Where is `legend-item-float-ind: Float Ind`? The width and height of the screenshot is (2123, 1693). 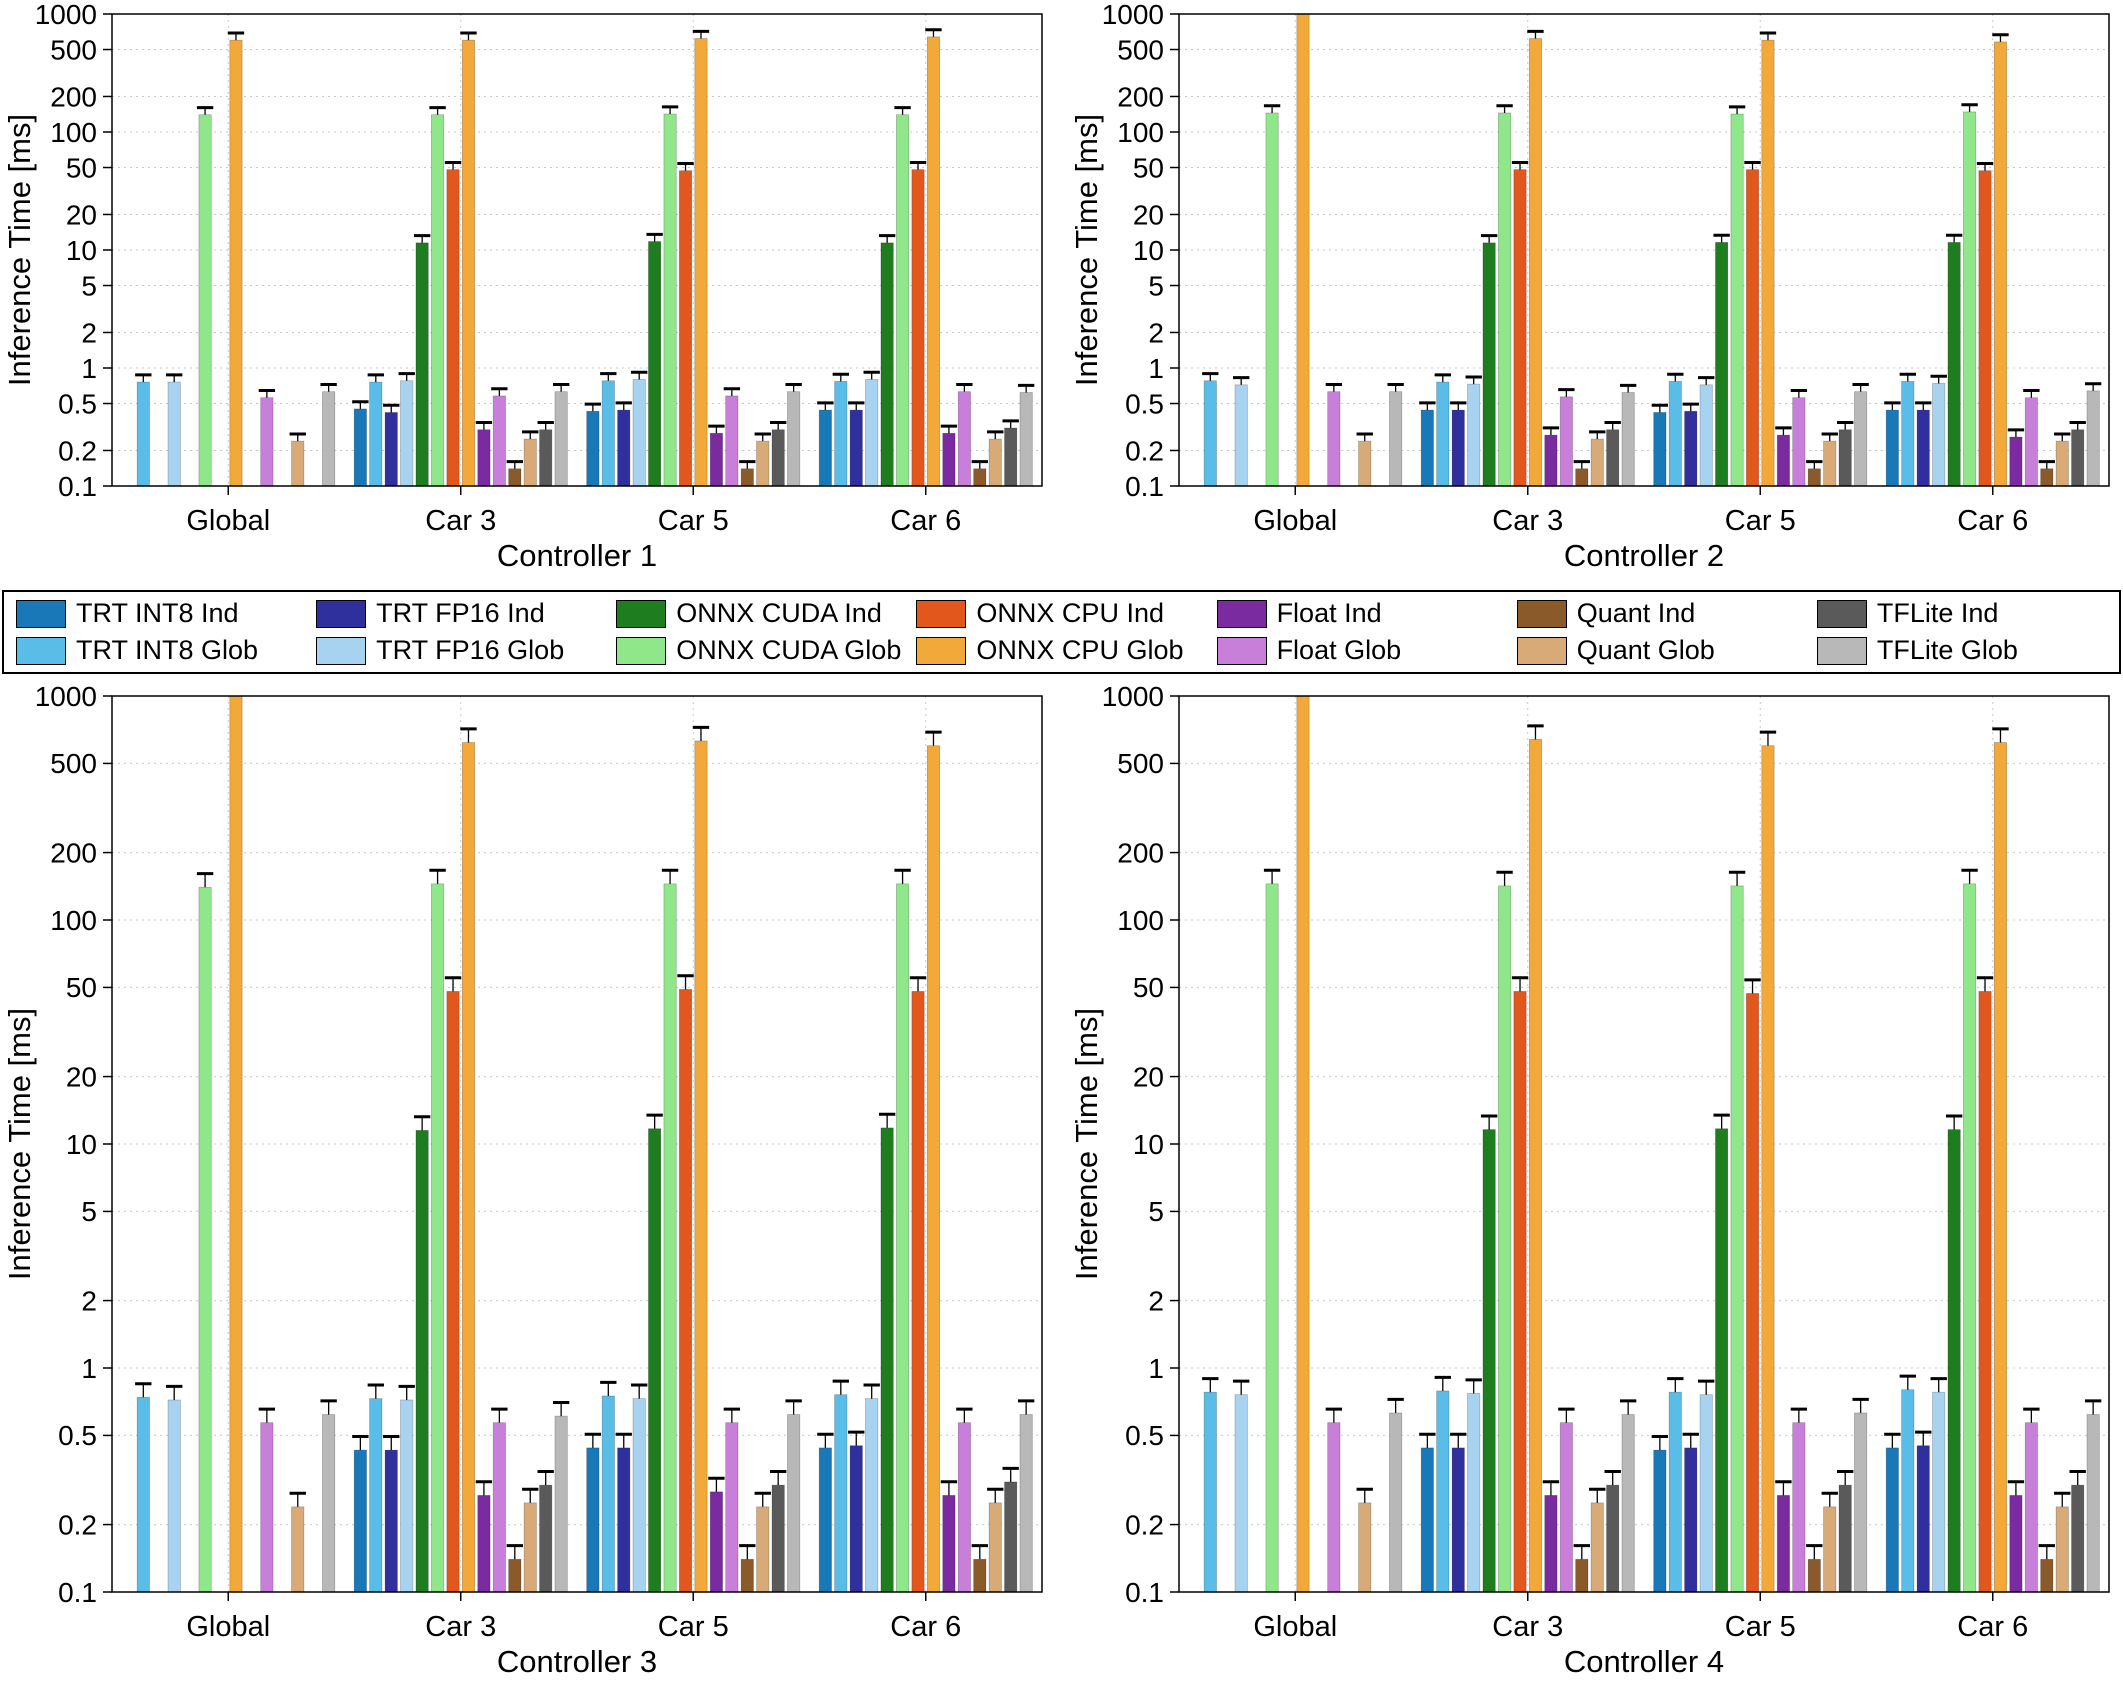
legend-item-float-ind: Float Ind is located at coordinates (1361, 613).